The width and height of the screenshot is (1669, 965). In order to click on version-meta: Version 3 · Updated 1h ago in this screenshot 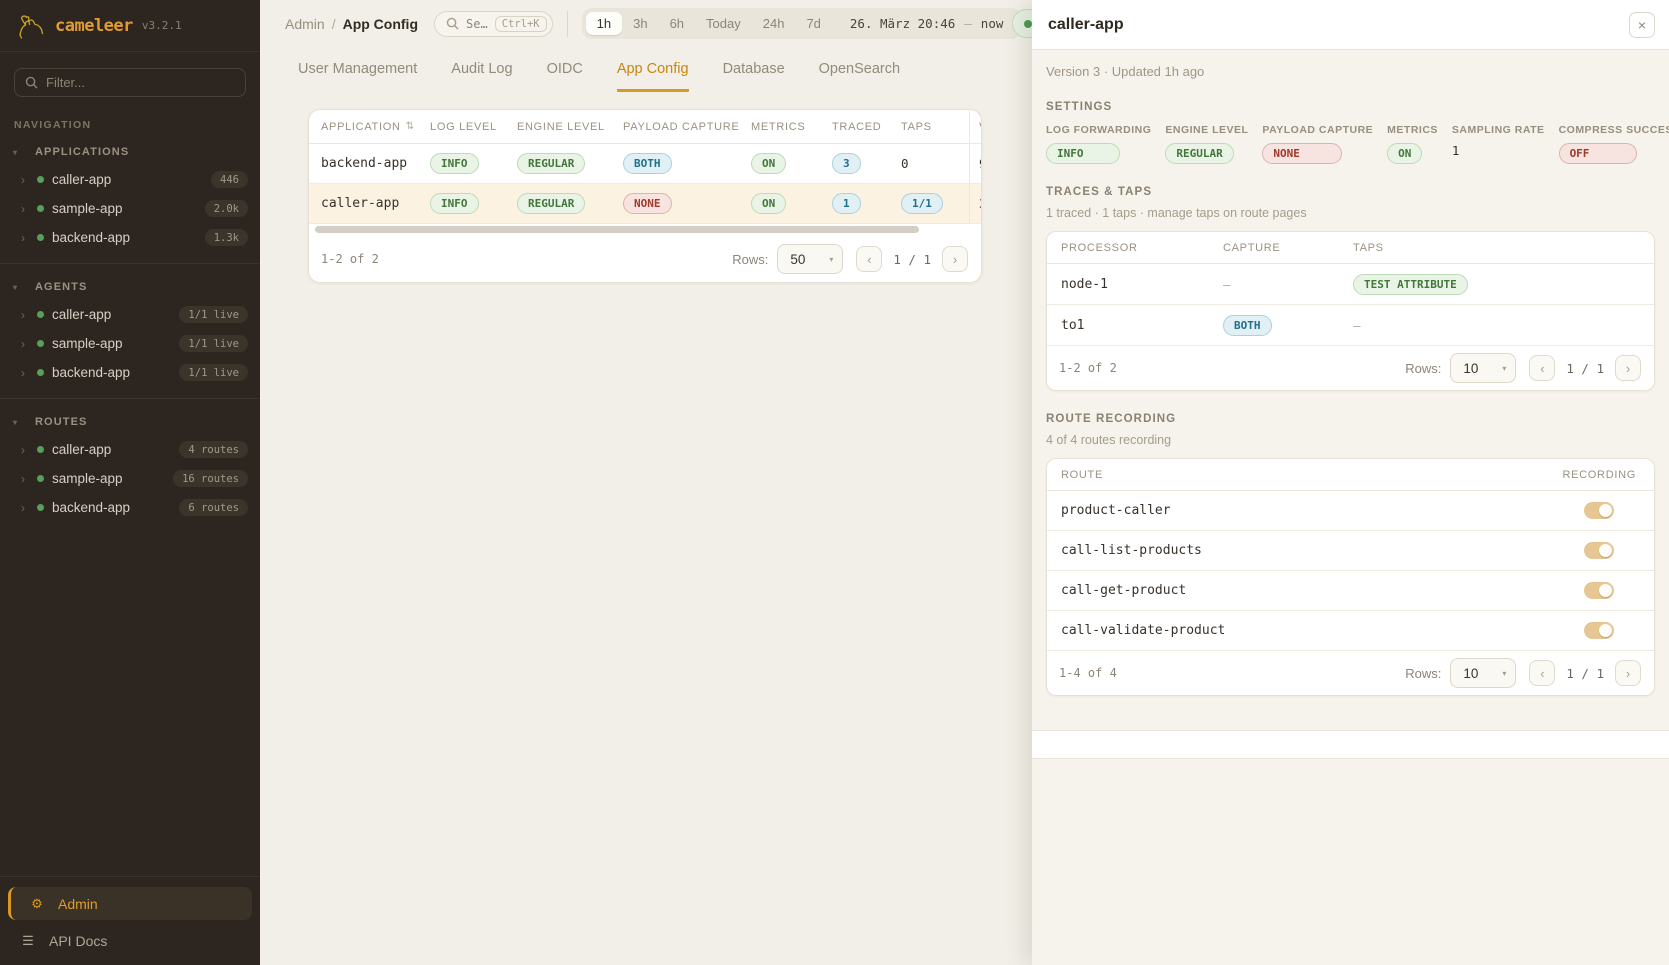, I will do `click(1125, 71)`.